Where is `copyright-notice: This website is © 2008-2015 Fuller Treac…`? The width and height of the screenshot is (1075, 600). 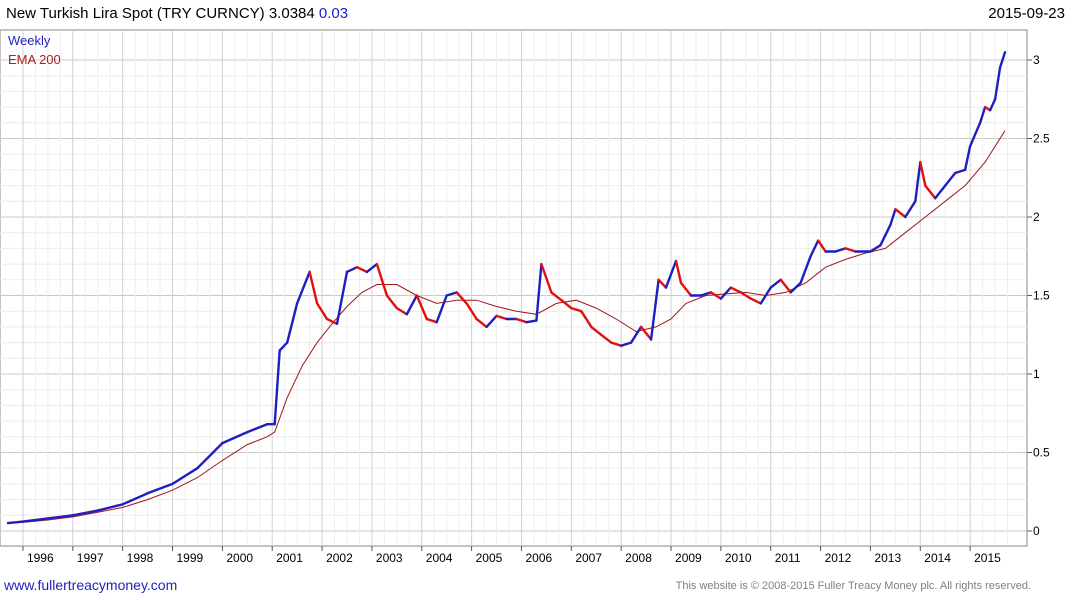 copyright-notice: This website is © 2008-2015 Fuller Treac… is located at coordinates (853, 586).